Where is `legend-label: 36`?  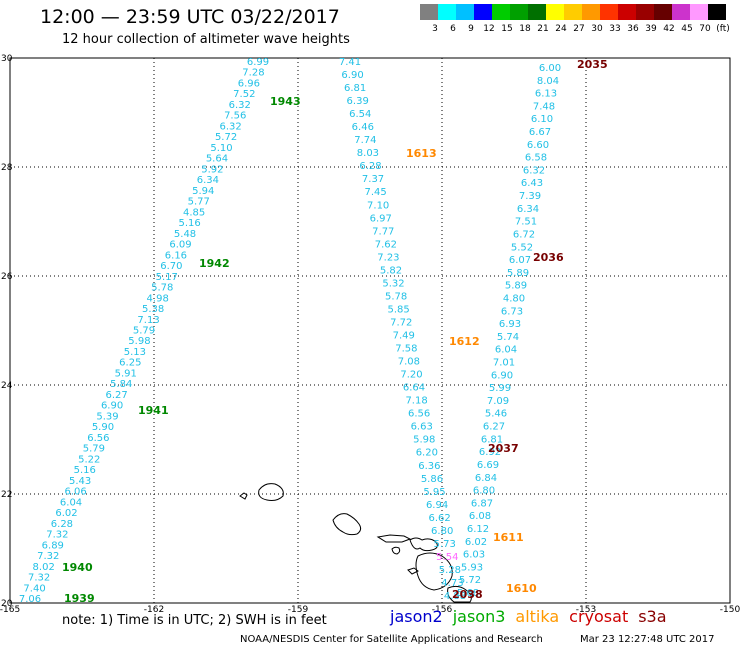 legend-label: 36 is located at coordinates (633, 29).